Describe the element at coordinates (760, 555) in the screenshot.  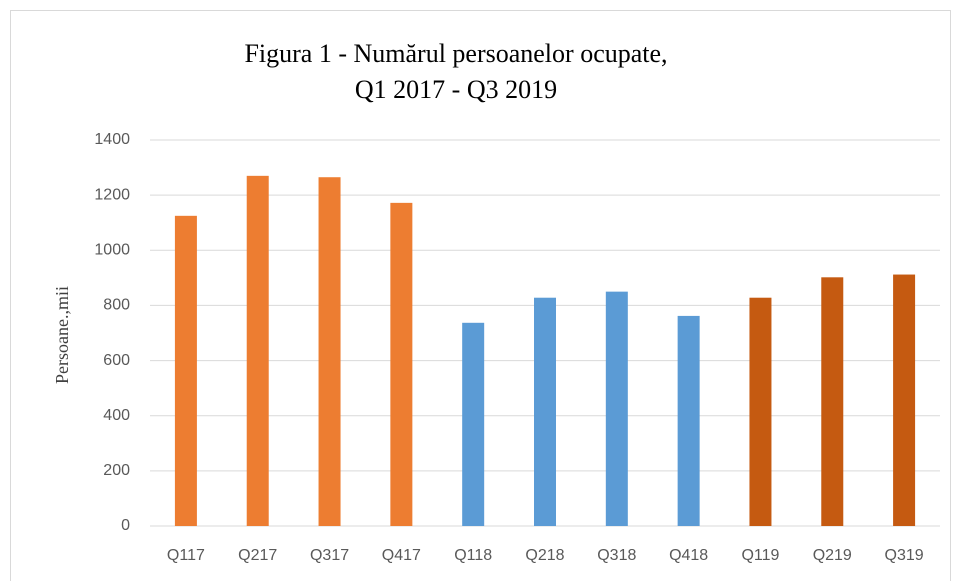
I see `x-tick-label: Q119` at that location.